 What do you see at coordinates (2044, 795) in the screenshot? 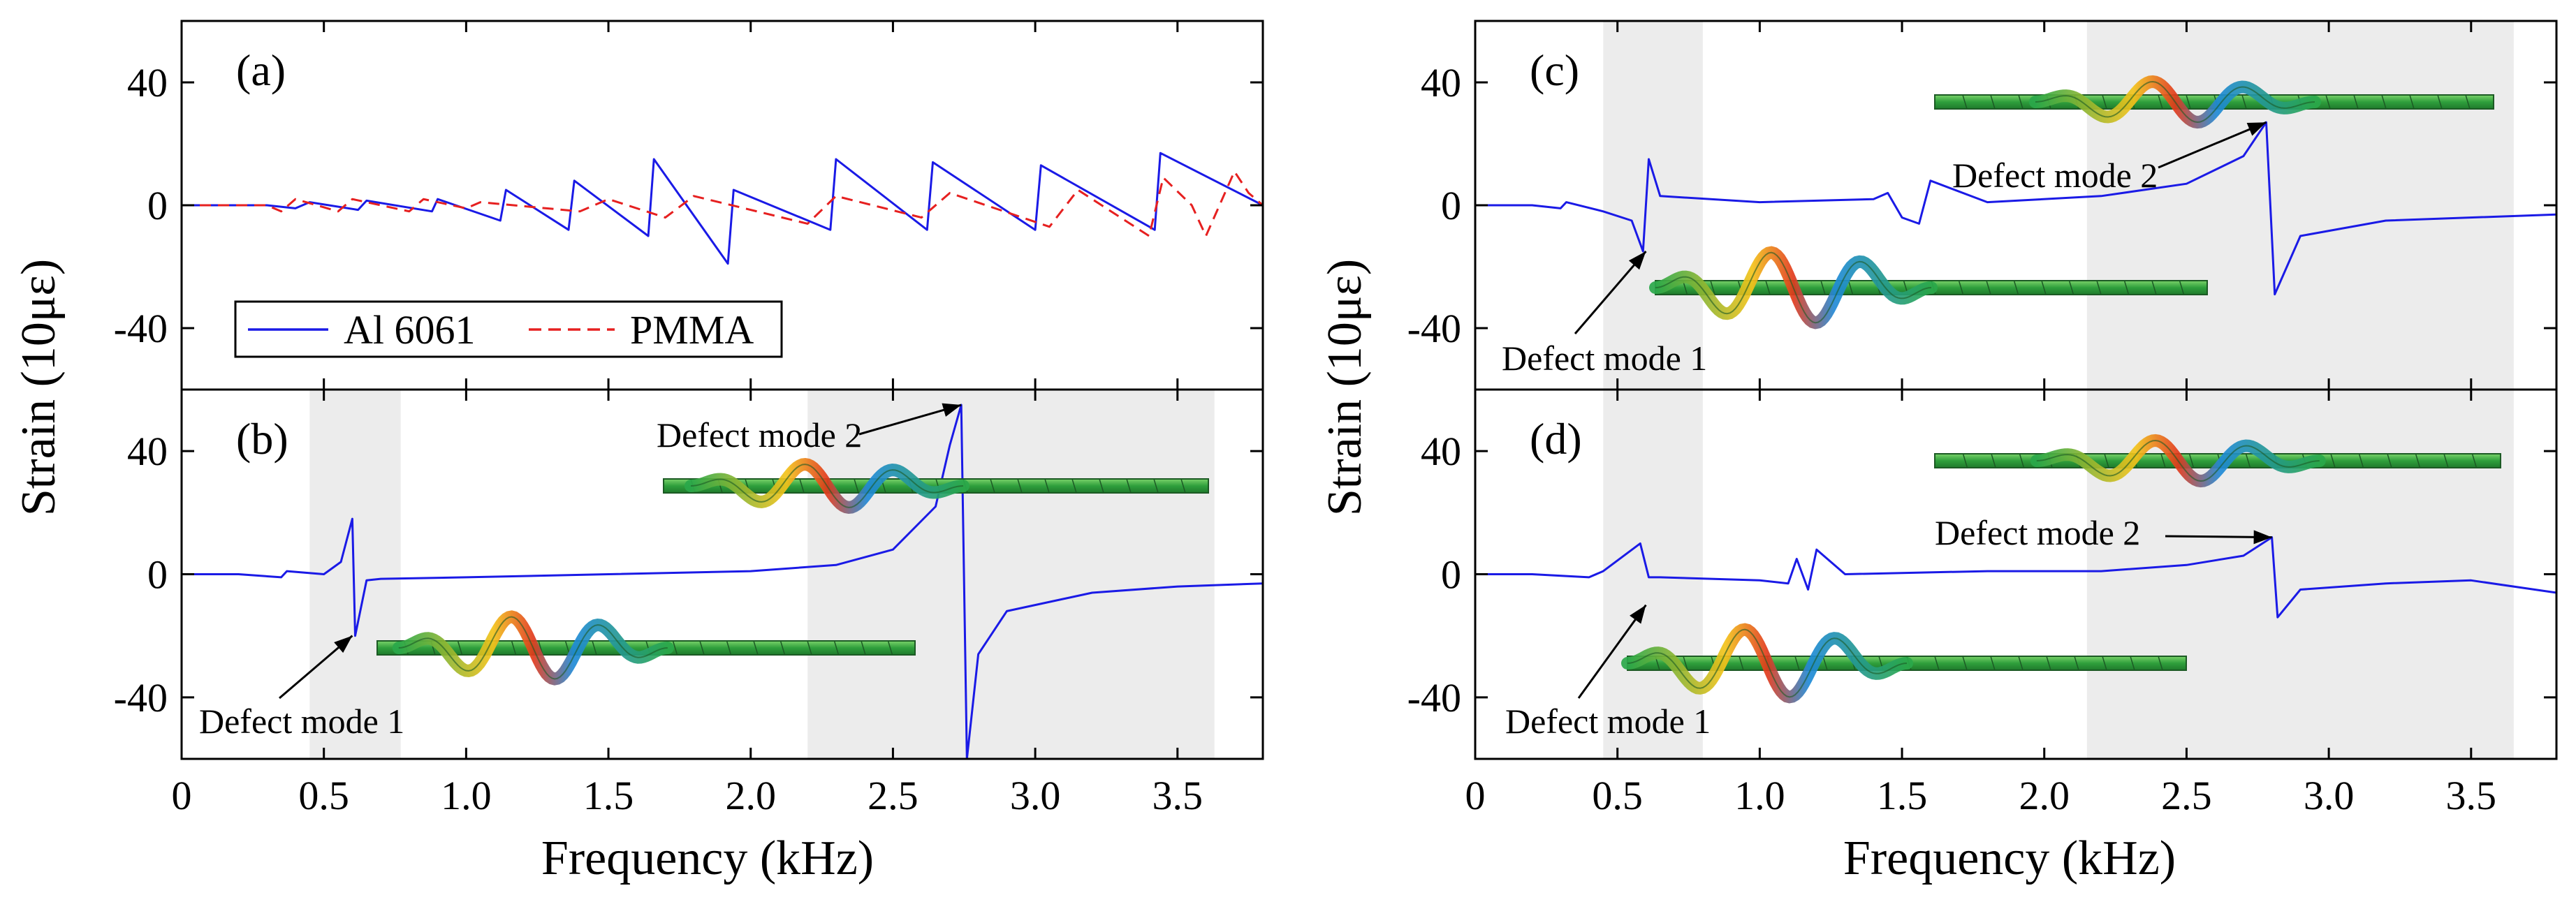
I see `x-tick-label: 2.0` at bounding box center [2044, 795].